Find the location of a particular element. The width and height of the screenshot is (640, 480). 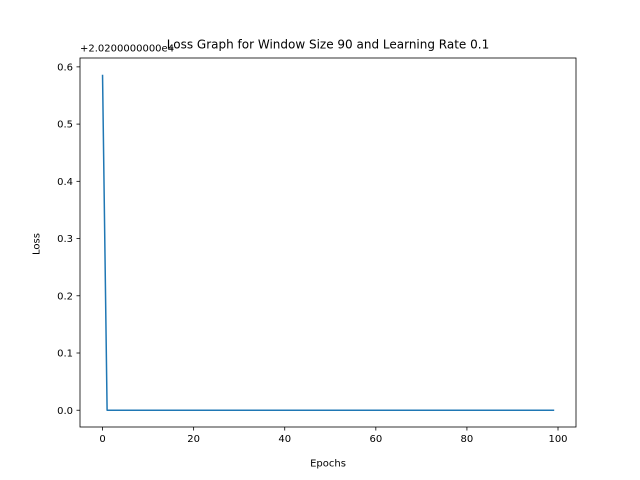

y-tick-label-0: 0.0 is located at coordinates (65, 411).